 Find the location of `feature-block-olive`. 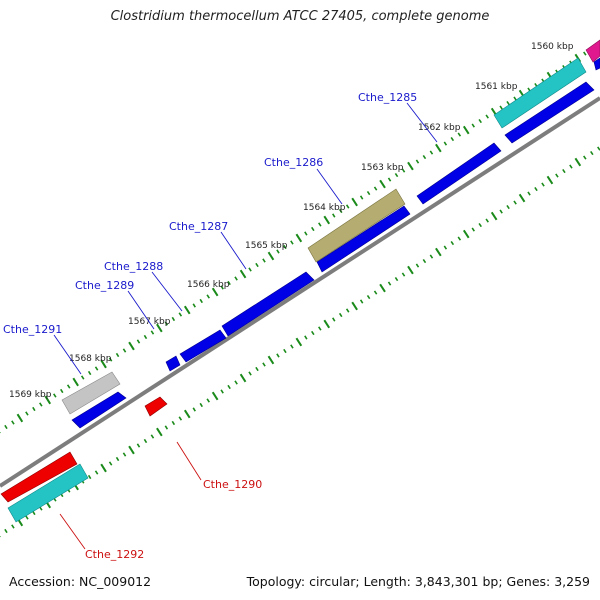

feature-block-olive is located at coordinates (356, 225).